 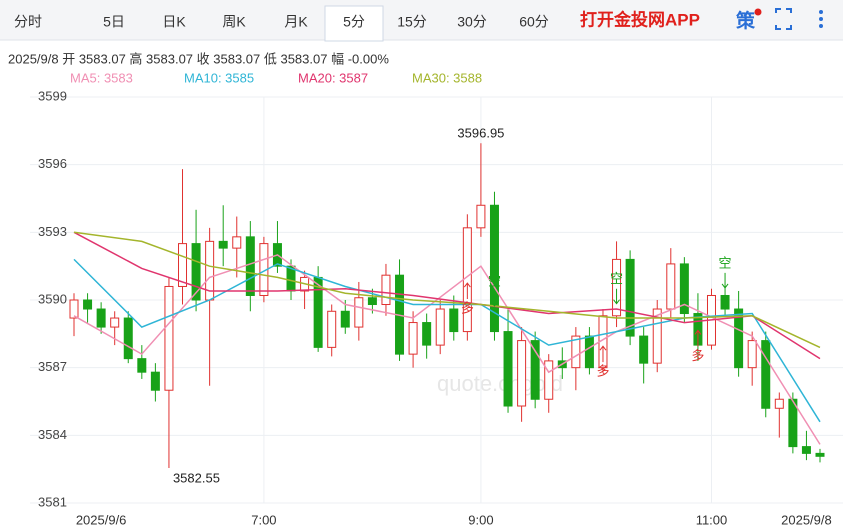 I want to click on legend-entry: MA5: 3583, so click(x=101, y=77).